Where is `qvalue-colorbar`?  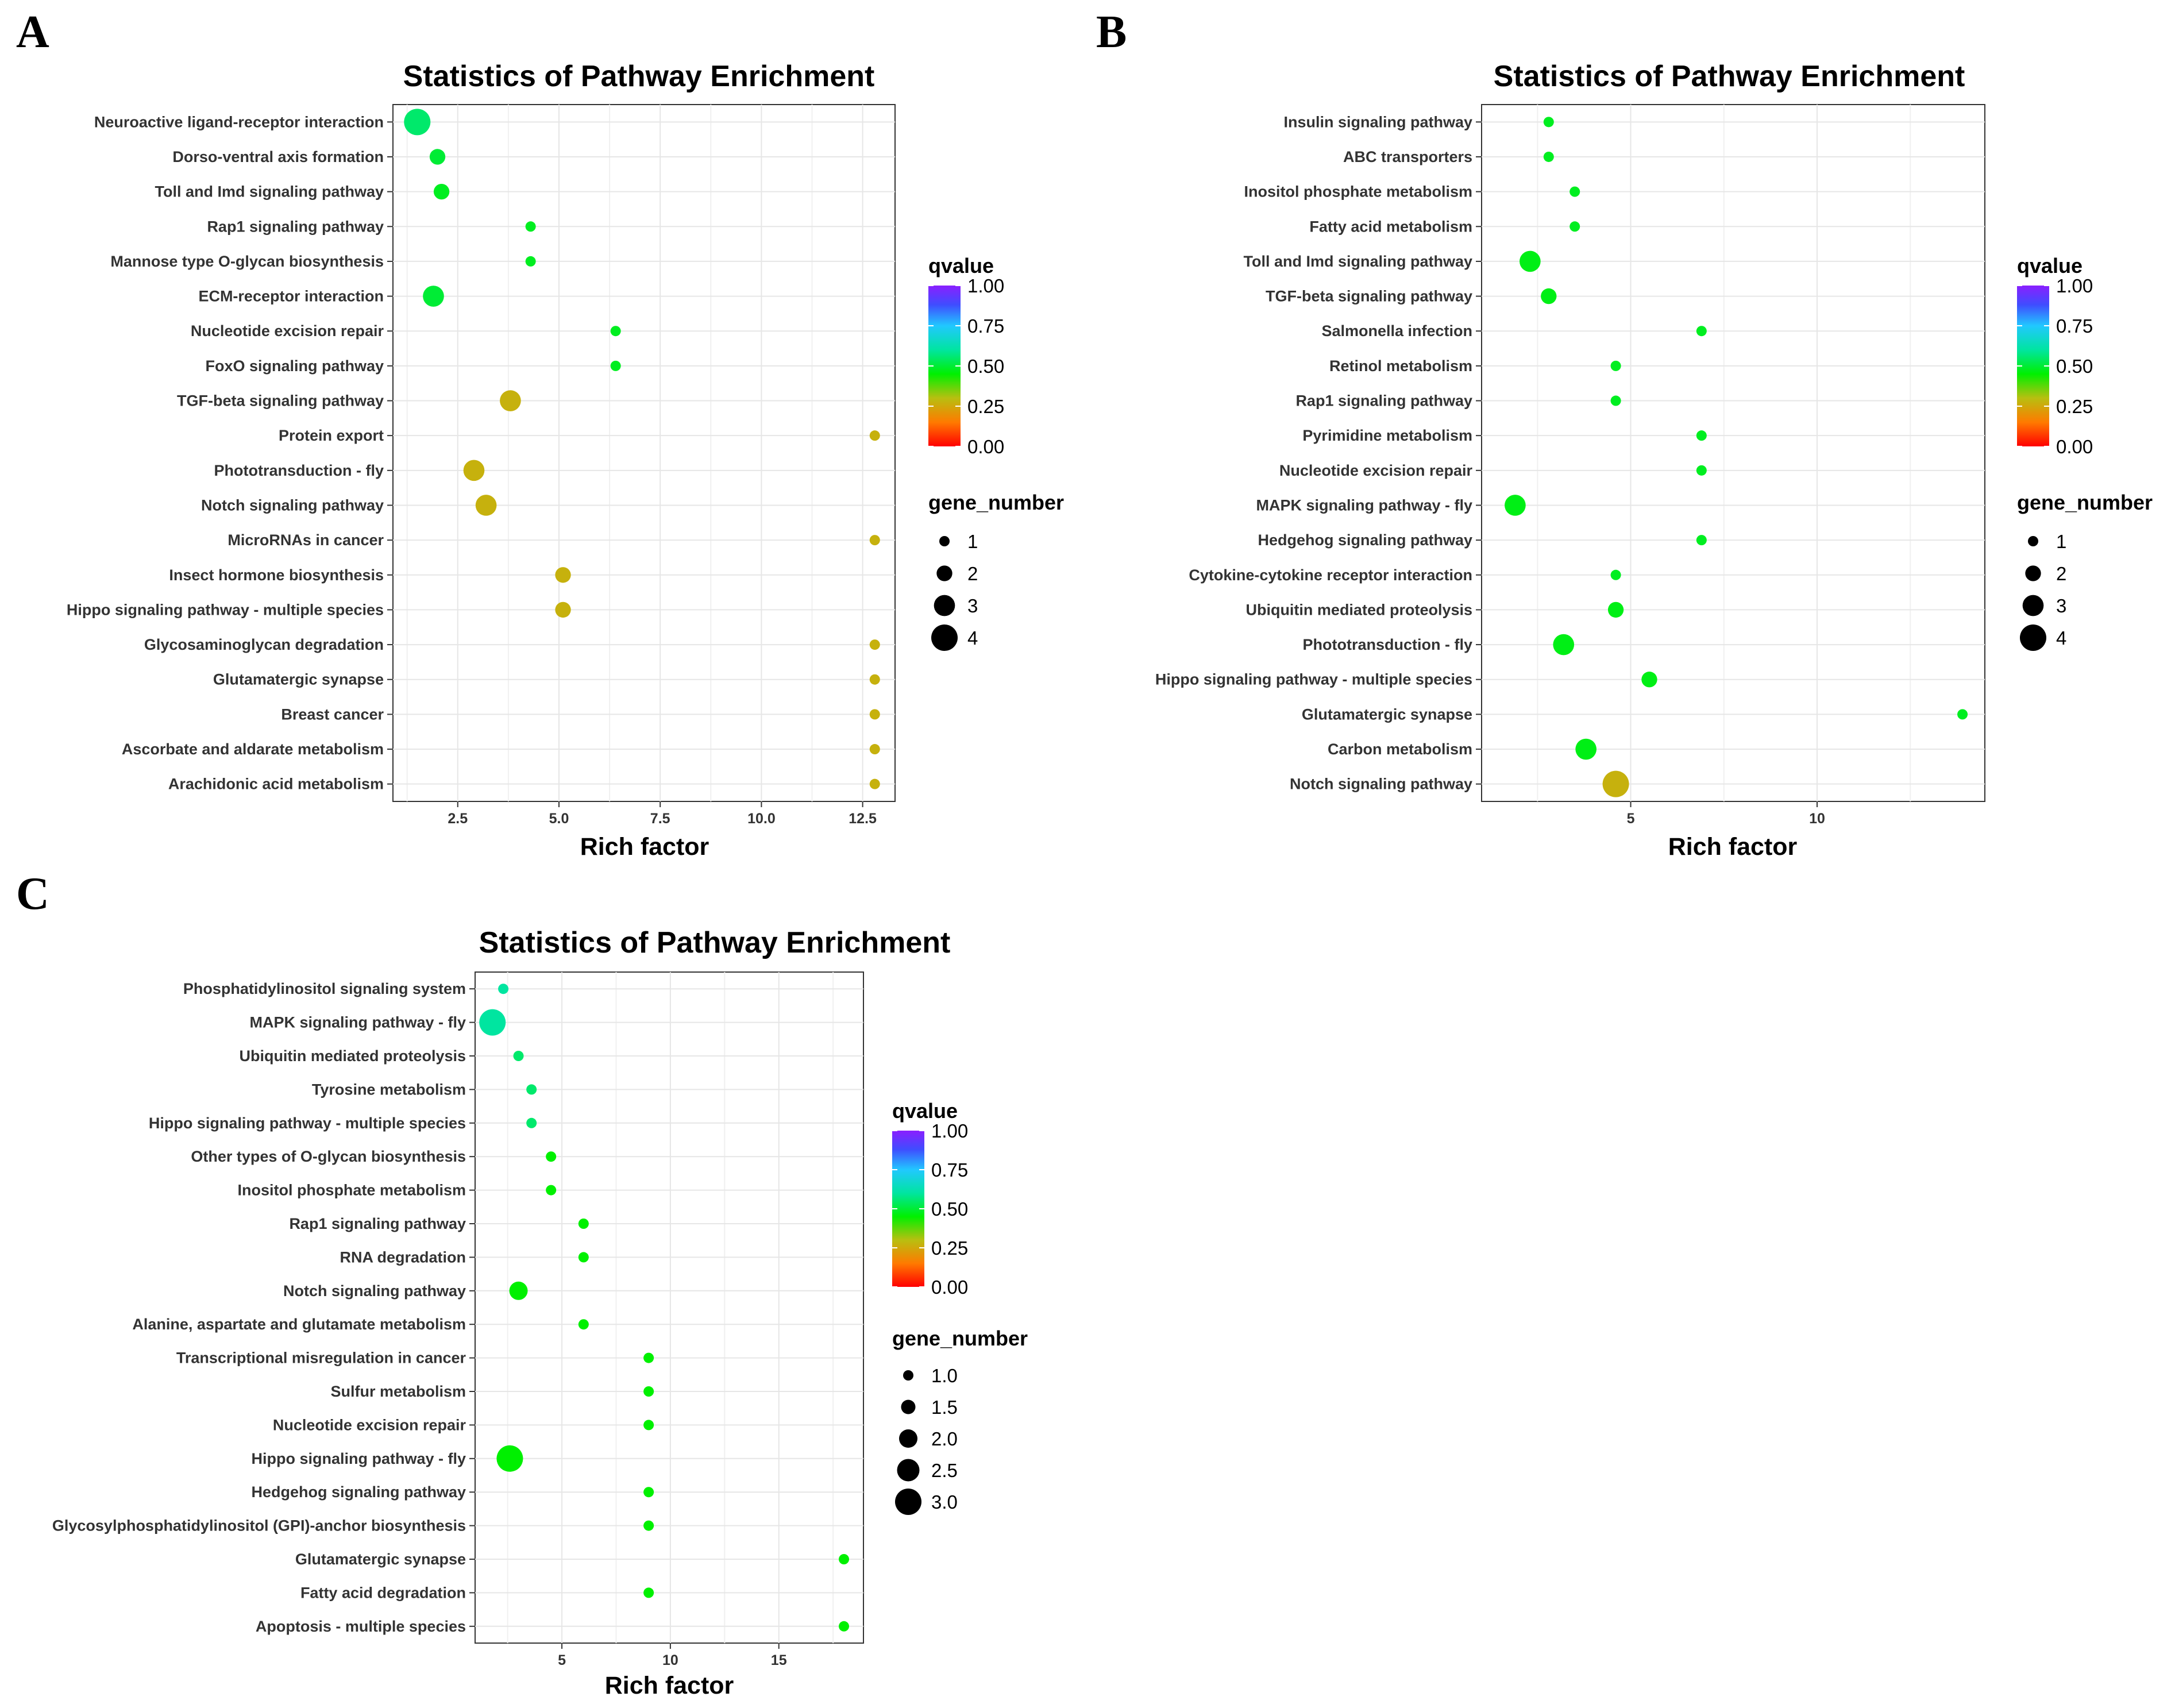
qvalue-colorbar is located at coordinates (908, 1209).